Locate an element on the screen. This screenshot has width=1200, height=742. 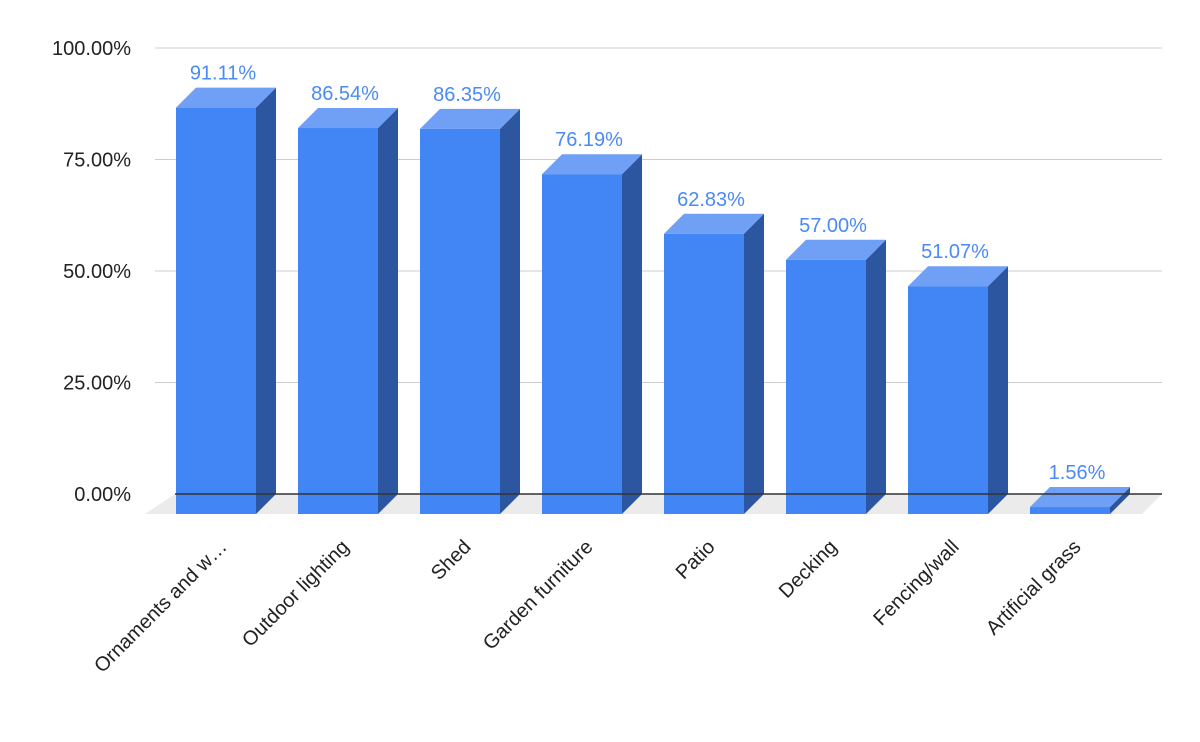
x-tick-label: Outdoor lighting is located at coordinates (295, 593).